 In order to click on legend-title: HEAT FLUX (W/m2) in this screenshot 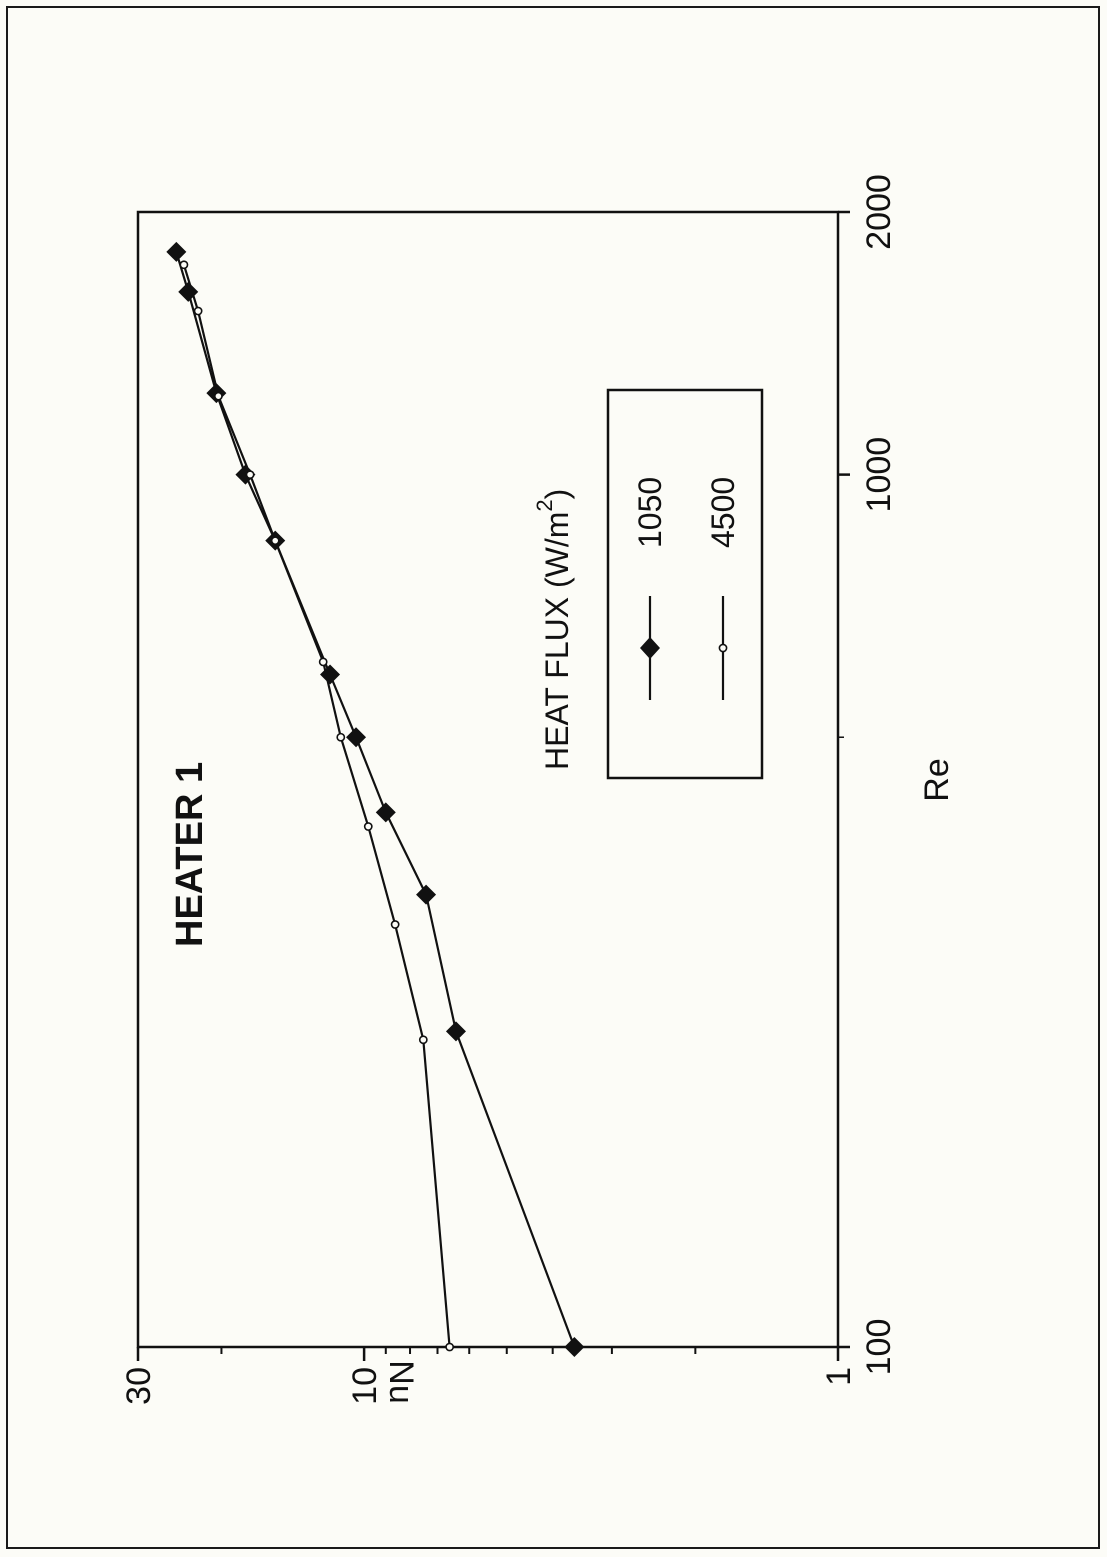, I will do `click(553, 629)`.